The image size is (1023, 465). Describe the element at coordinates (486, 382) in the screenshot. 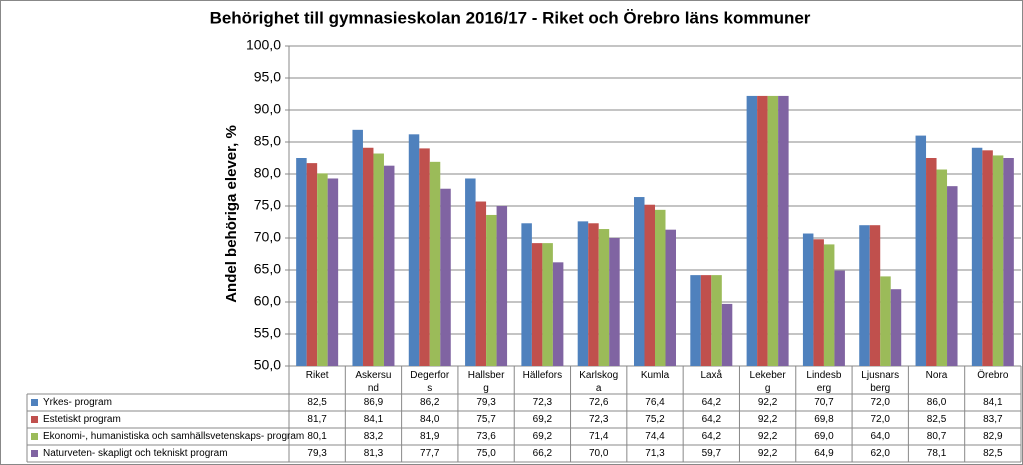

I see `x-tick-label: Hallsberg` at that location.